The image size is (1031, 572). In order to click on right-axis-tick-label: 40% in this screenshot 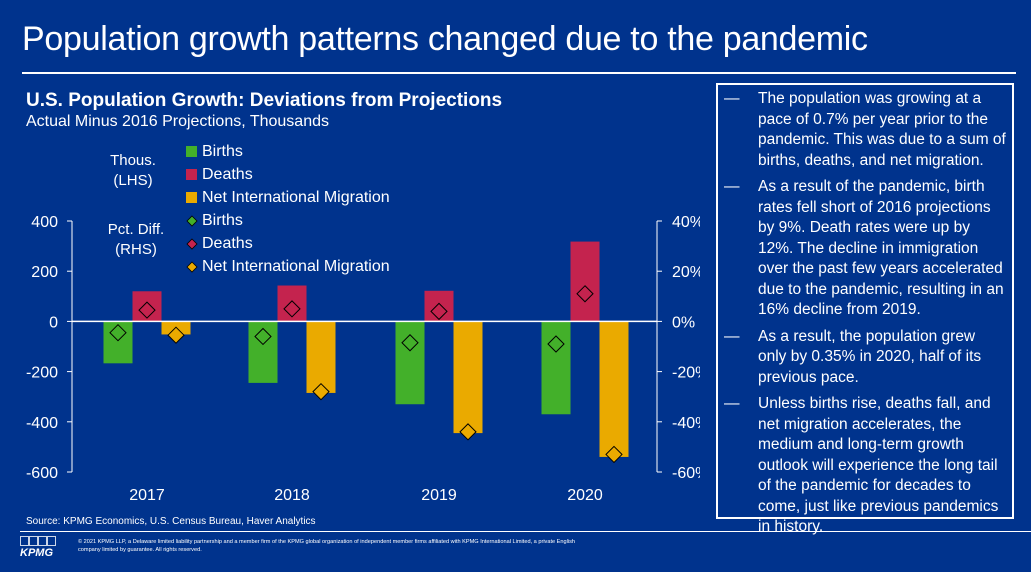, I will do `click(686, 222)`.